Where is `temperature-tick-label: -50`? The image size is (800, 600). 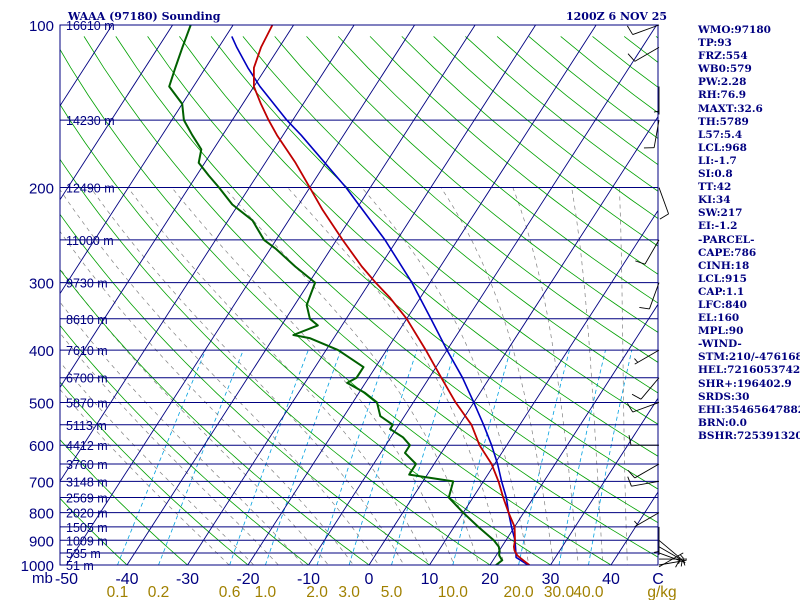
temperature-tick-label: -50 is located at coordinates (66, 579).